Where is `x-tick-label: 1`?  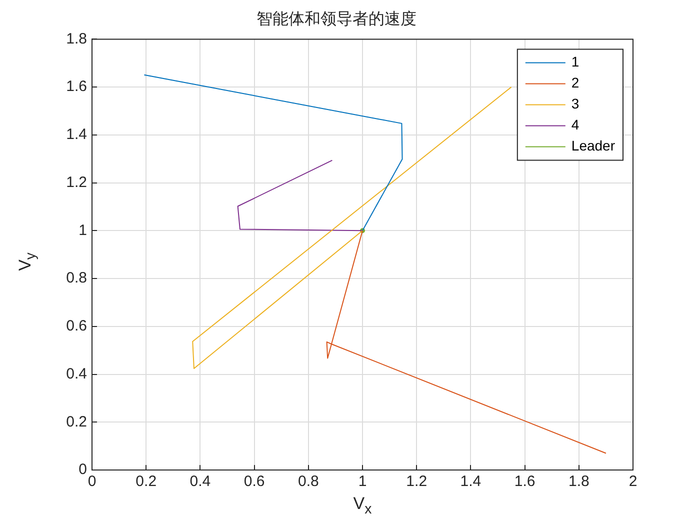 x-tick-label: 1 is located at coordinates (362, 481).